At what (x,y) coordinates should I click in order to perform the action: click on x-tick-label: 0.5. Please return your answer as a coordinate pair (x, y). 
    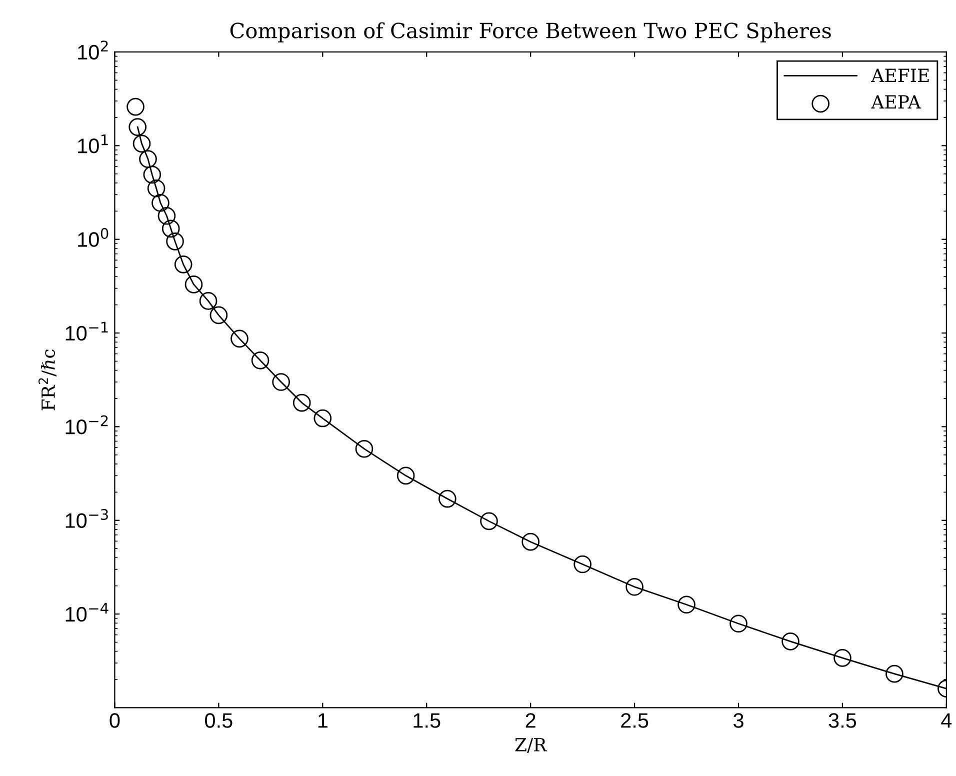
    Looking at the image, I should click on (218, 720).